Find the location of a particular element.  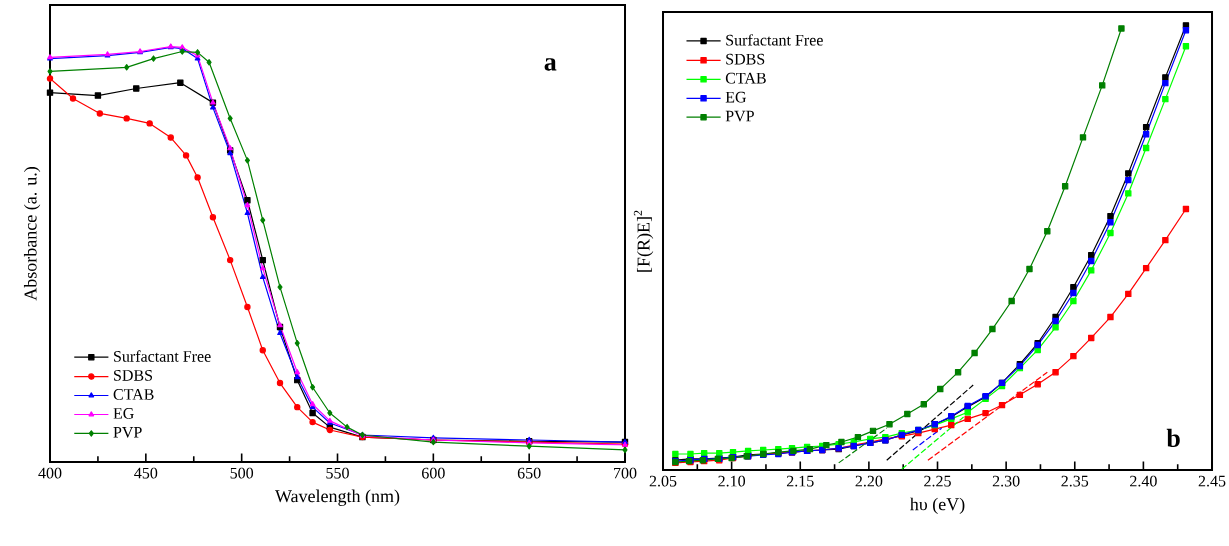

annotation: a is located at coordinates (550, 64).